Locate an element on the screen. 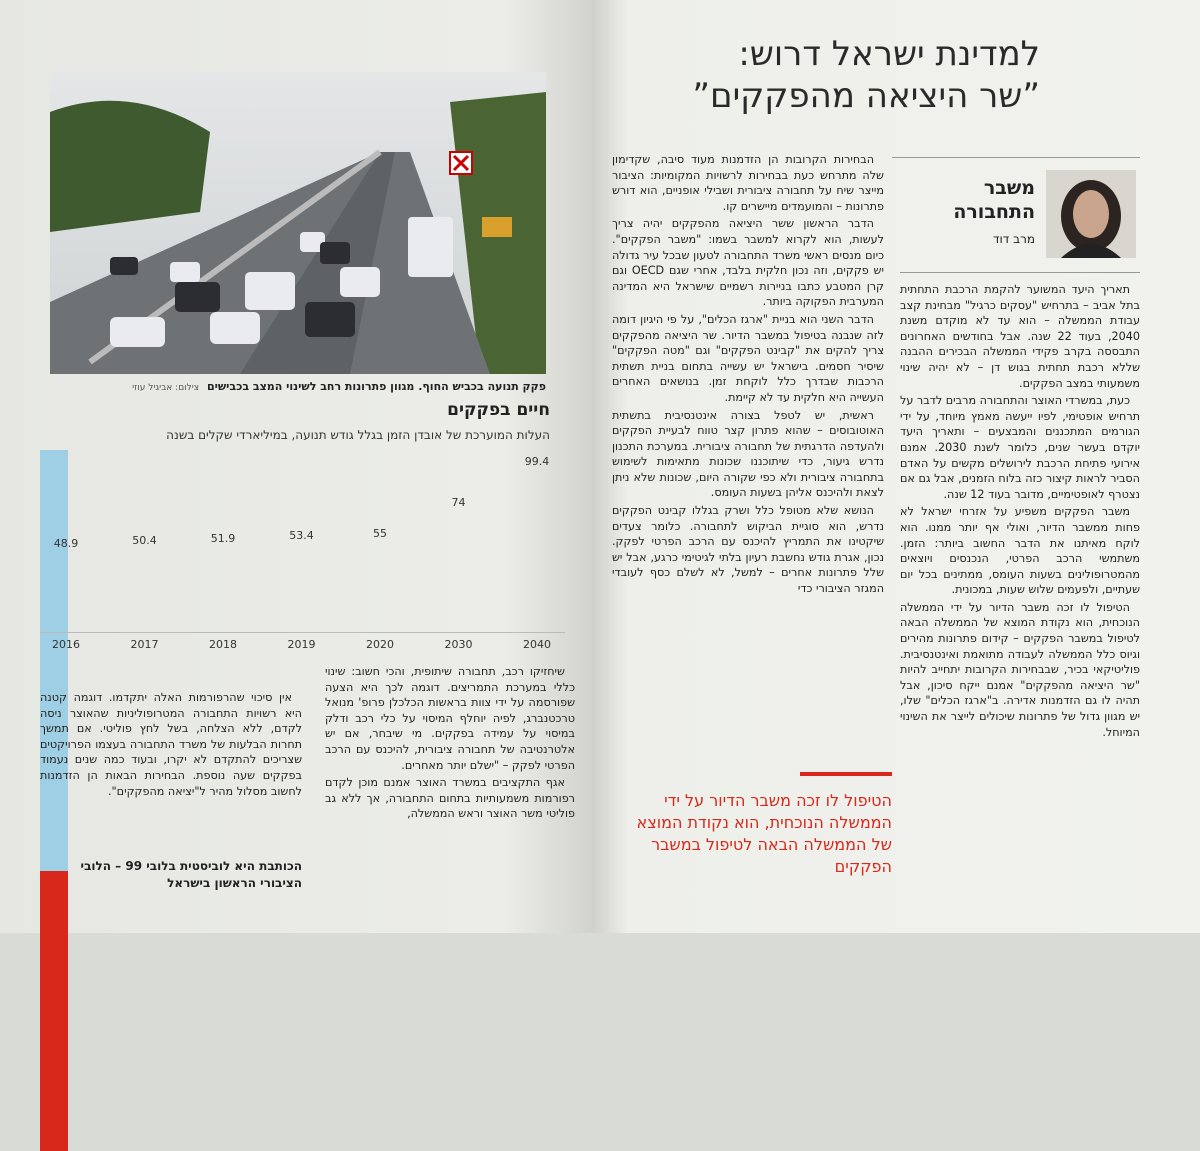 This screenshot has height=1151, width=1200. section-label: משבר התחבורה is located at coordinates (994, 200).